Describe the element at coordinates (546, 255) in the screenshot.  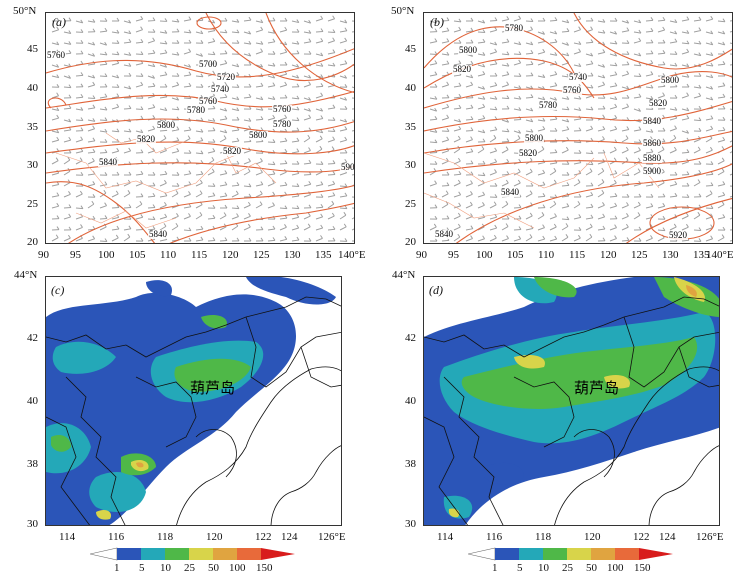
I see `lon-tick: 110` at that location.